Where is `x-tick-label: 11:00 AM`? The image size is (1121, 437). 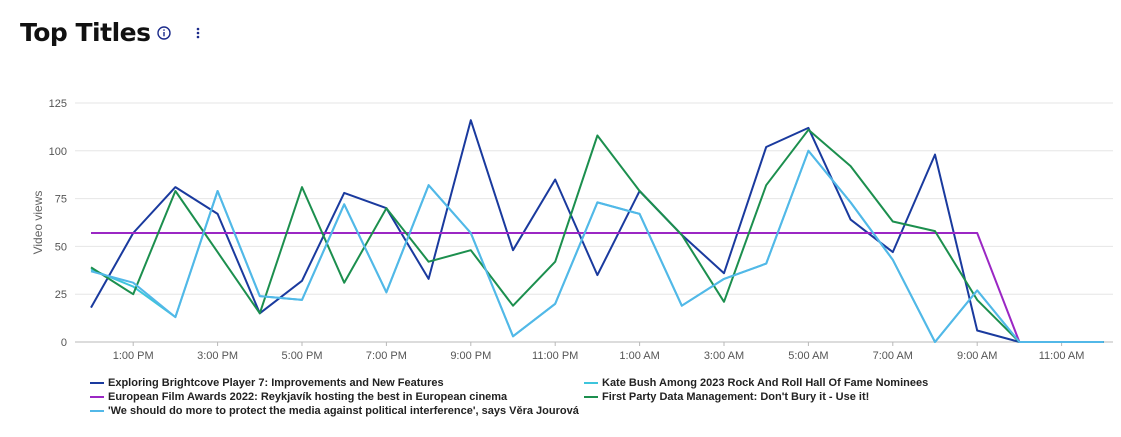
x-tick-label: 11:00 AM is located at coordinates (1062, 356).